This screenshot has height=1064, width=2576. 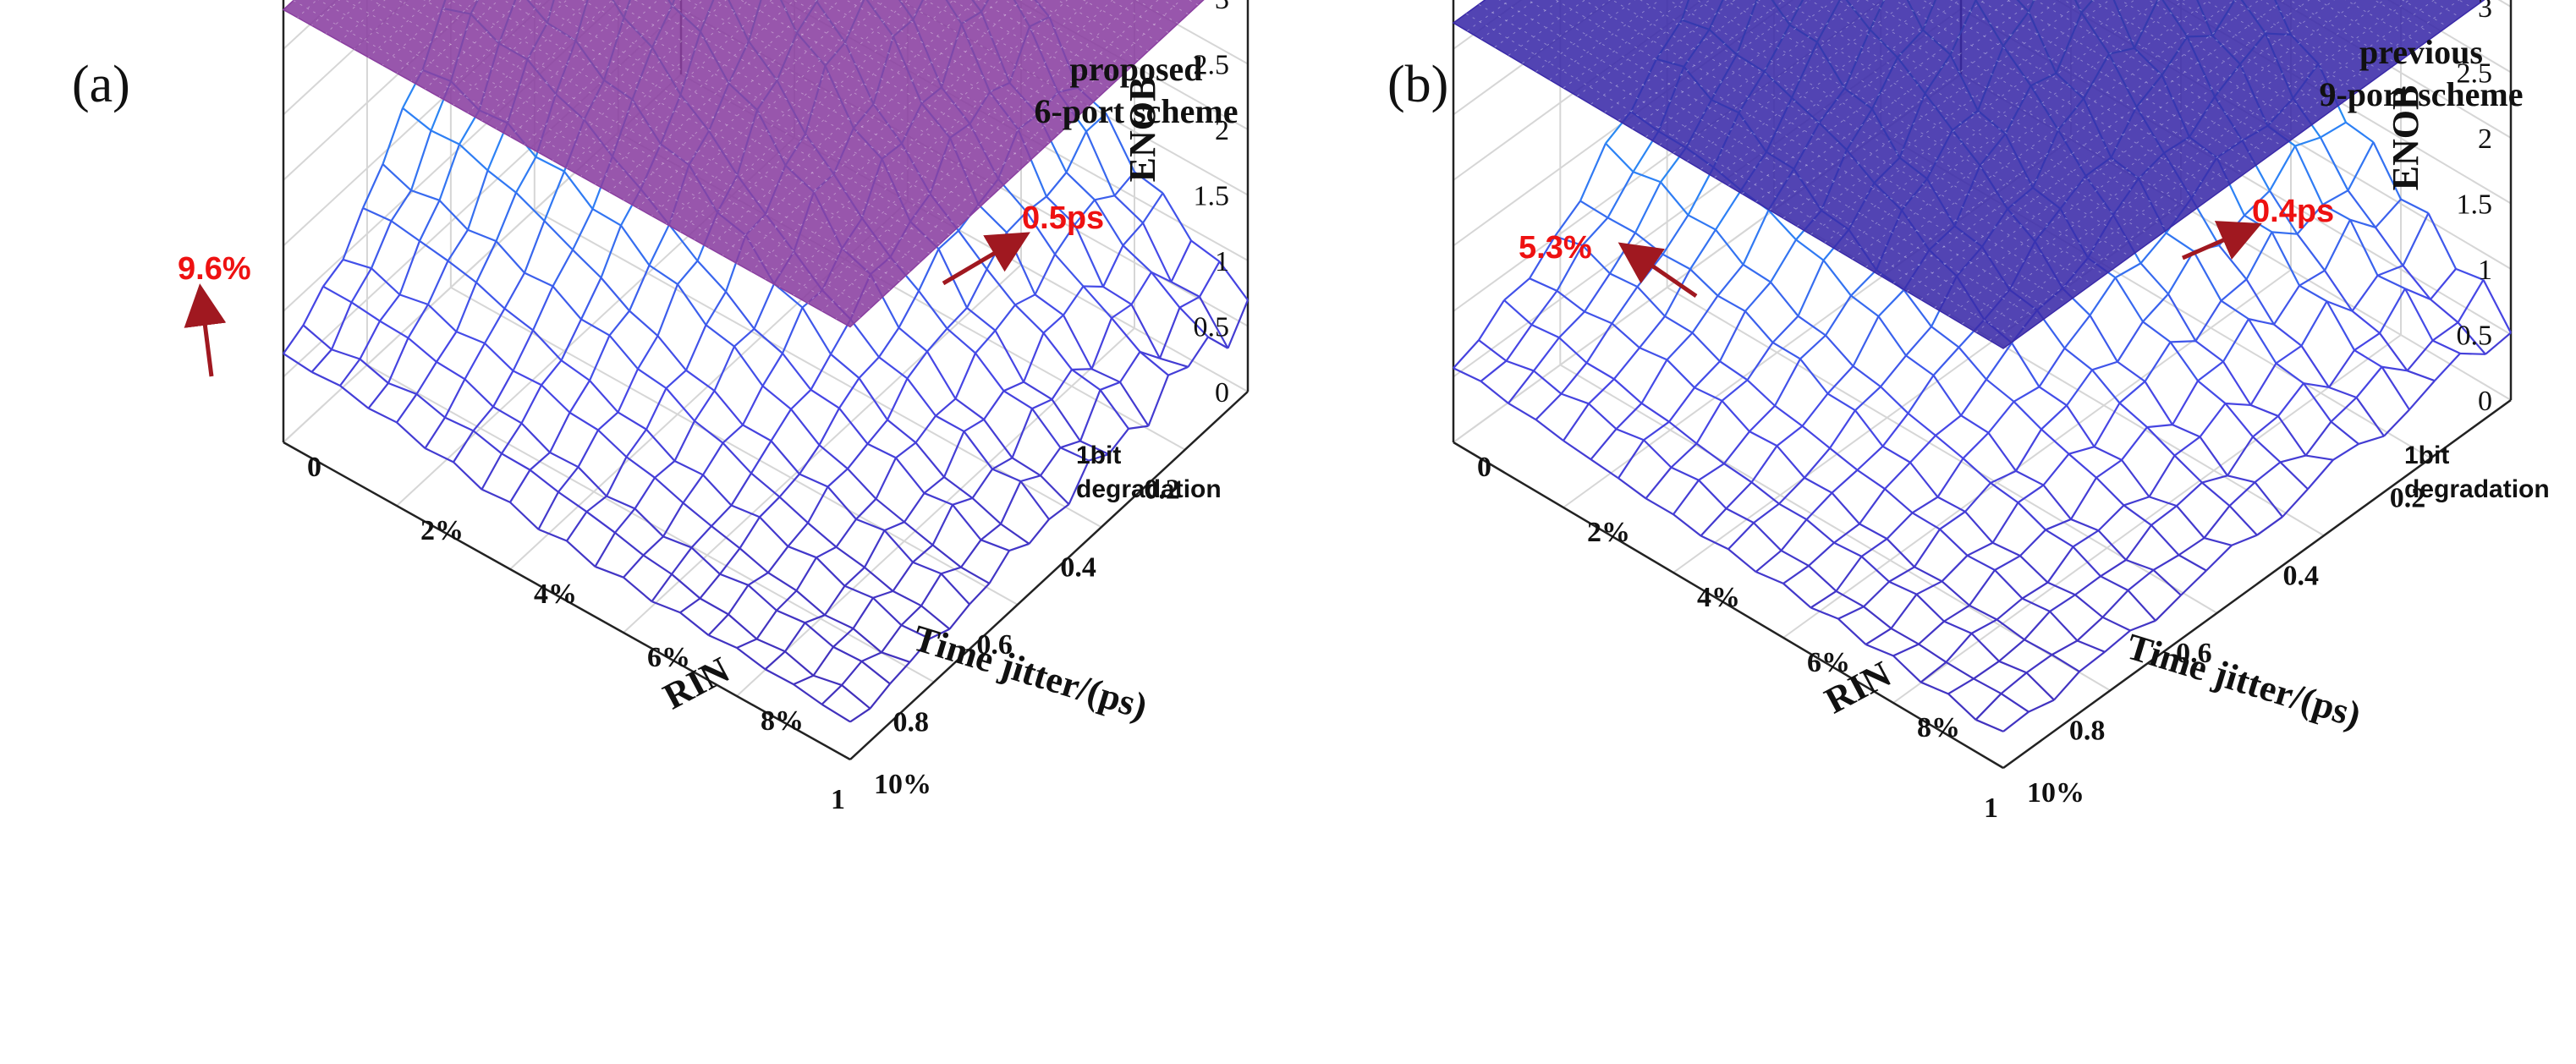 I want to click on plane-label: degradation, so click(x=2477, y=489).